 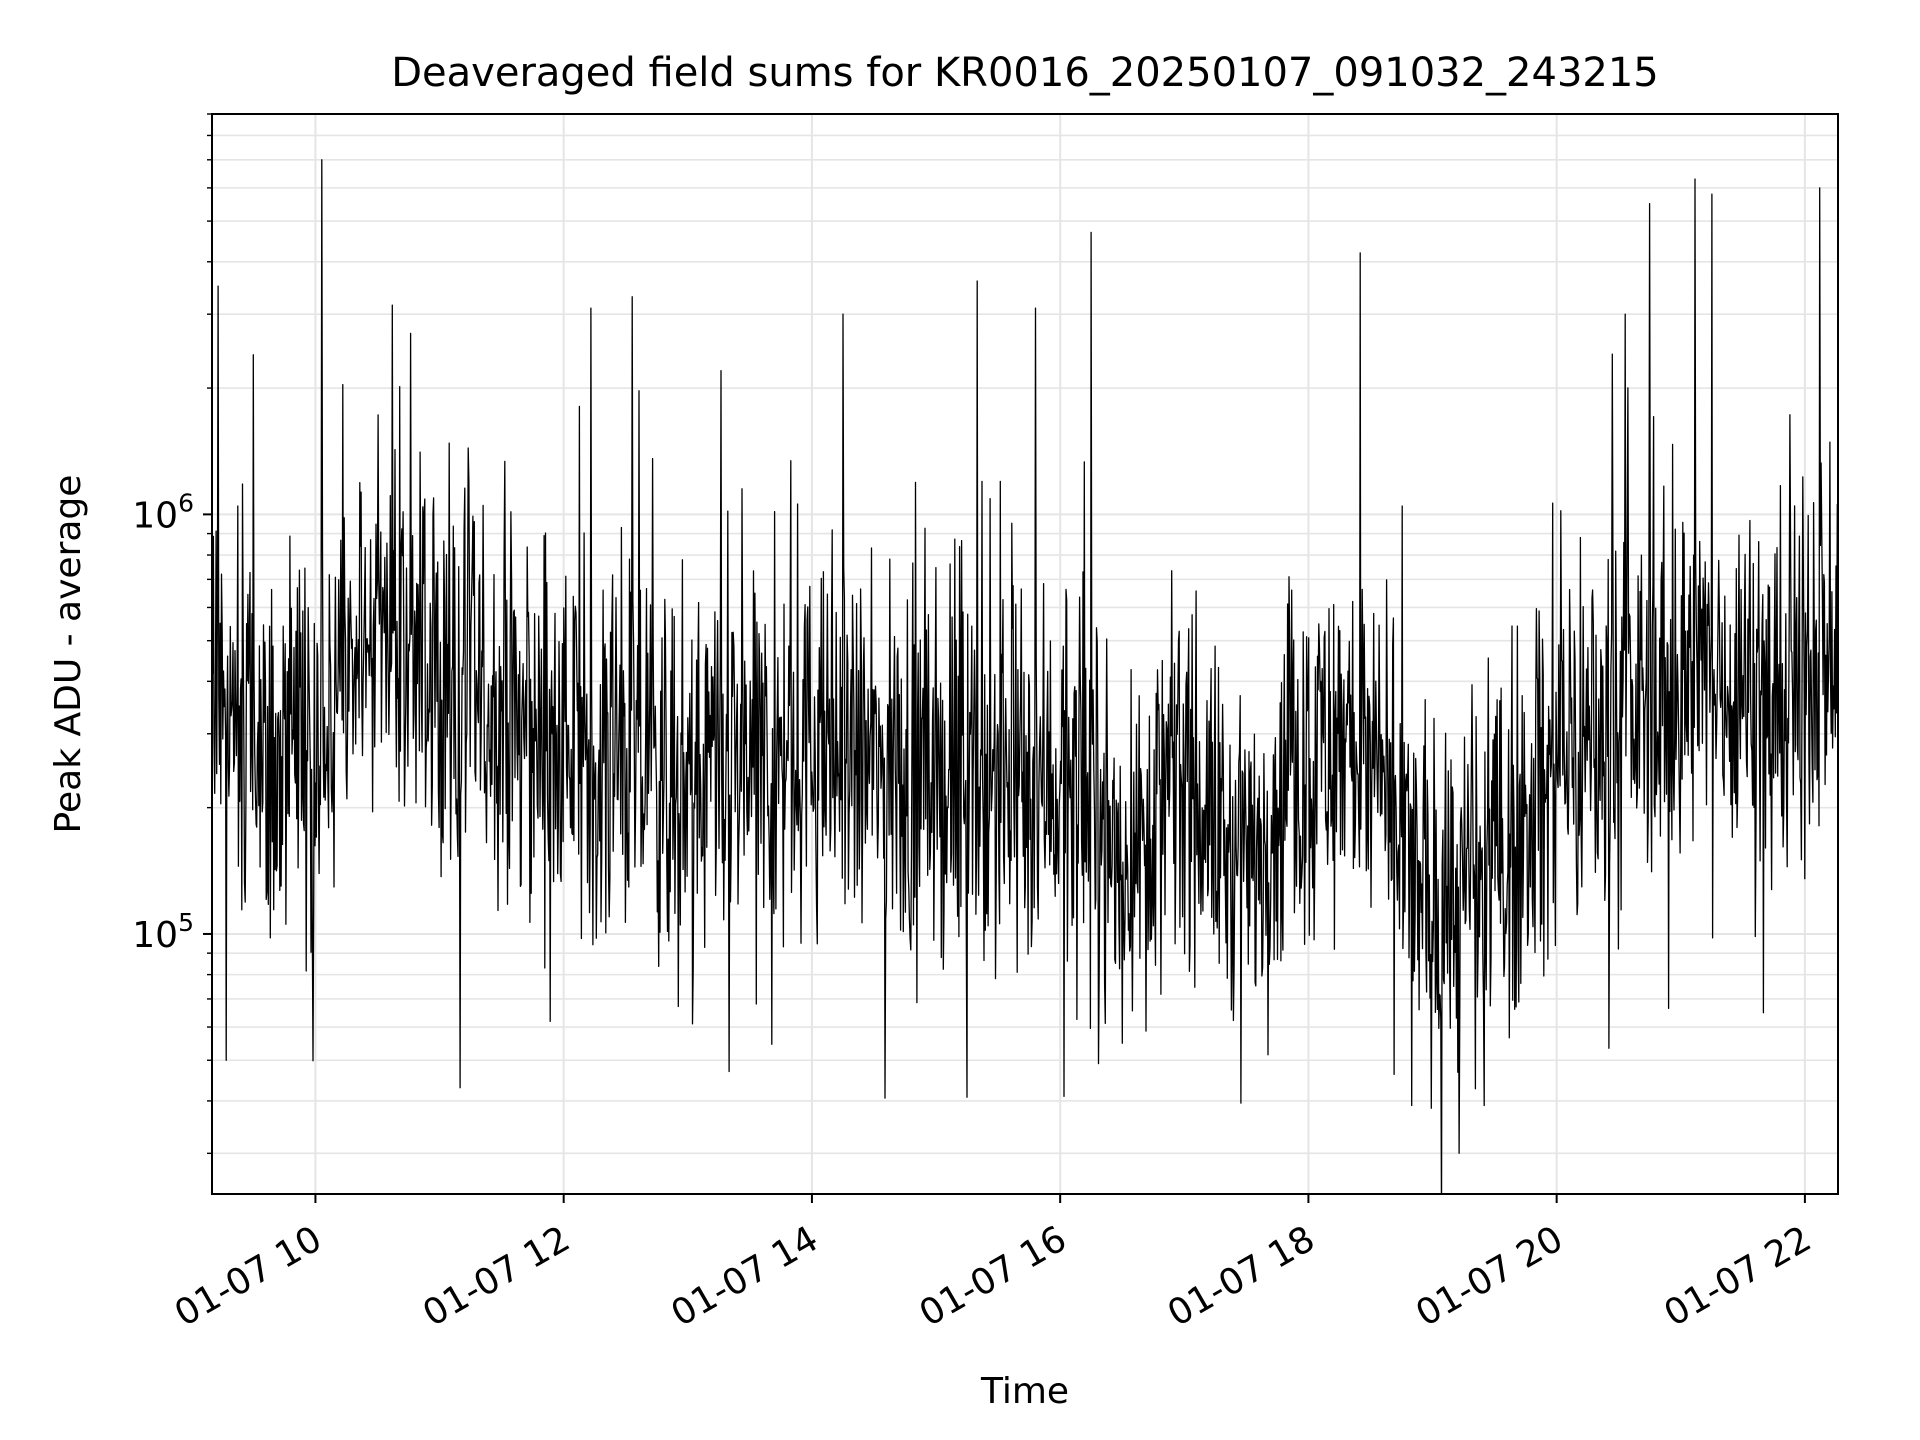 What do you see at coordinates (186, 922) in the screenshot?
I see `y-tick-exponent: 5` at bounding box center [186, 922].